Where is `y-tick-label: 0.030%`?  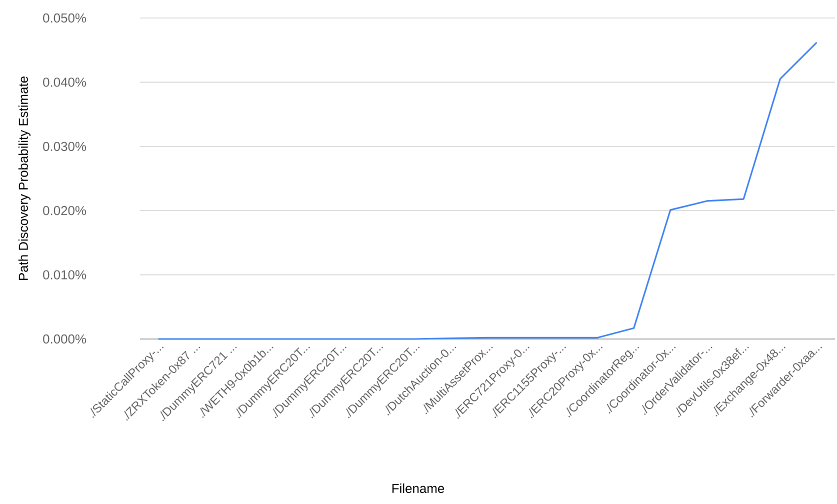
y-tick-label: 0.030% is located at coordinates (64, 146).